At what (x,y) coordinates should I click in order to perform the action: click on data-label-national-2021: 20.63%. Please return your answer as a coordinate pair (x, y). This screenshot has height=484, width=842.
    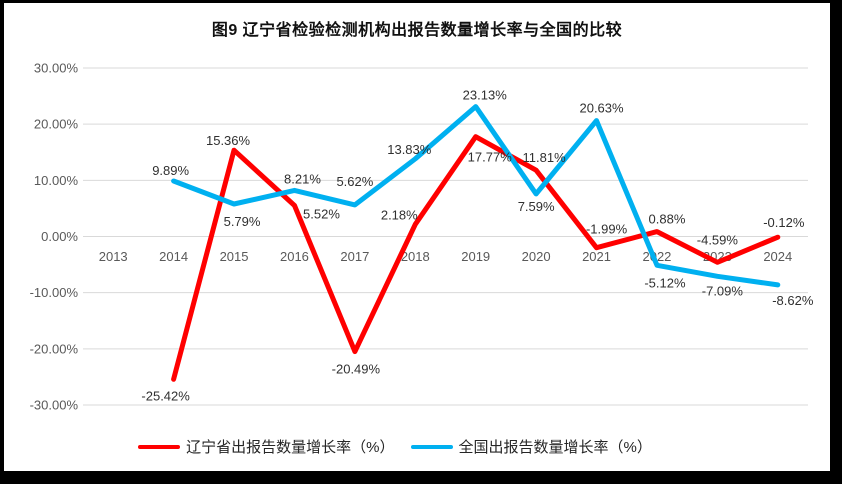
    Looking at the image, I should click on (601, 108).